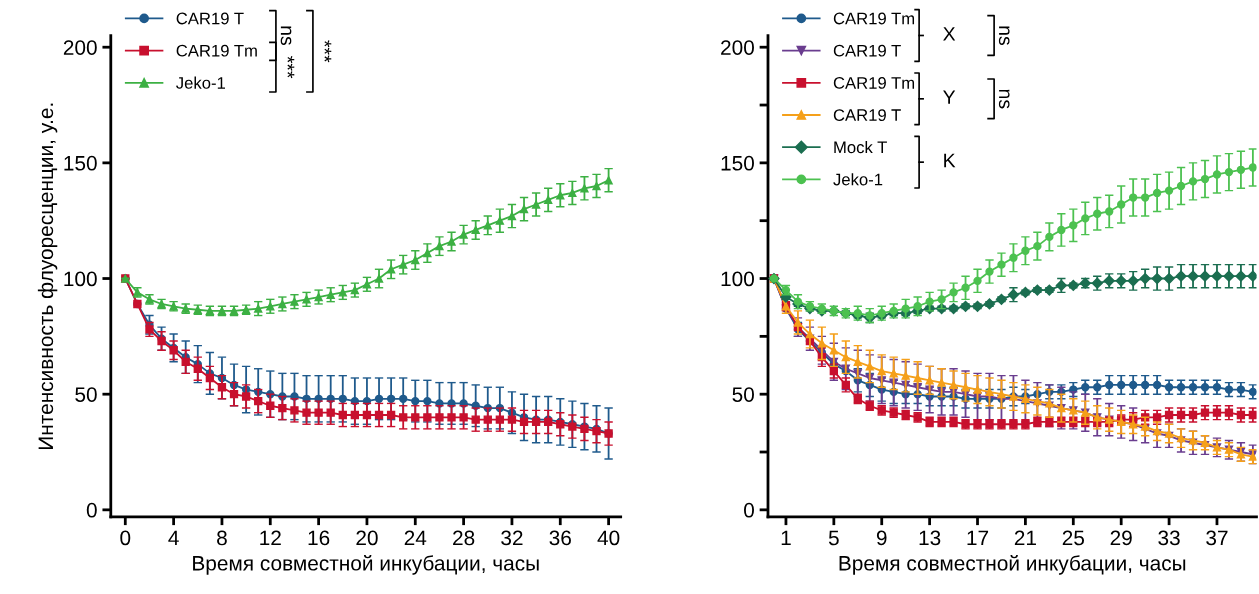 The image size is (1259, 594). I want to click on x-tick-label: 16, so click(319, 538).